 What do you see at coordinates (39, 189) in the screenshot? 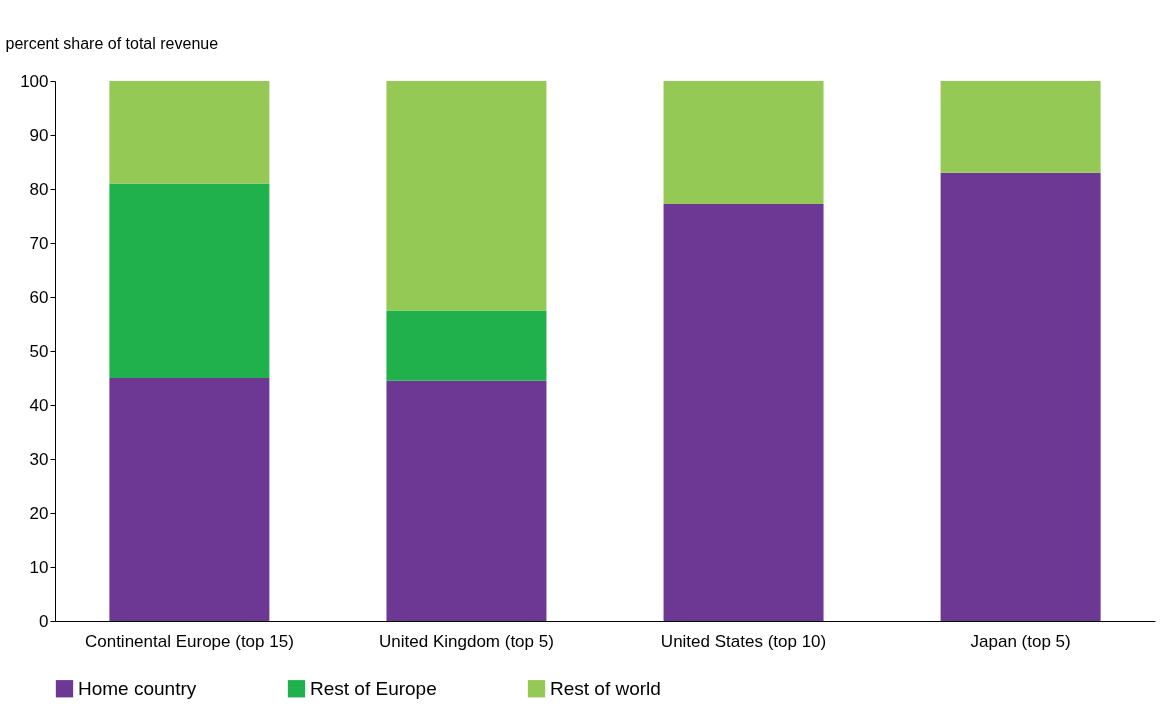
I see `y-tick-label: 80` at bounding box center [39, 189].